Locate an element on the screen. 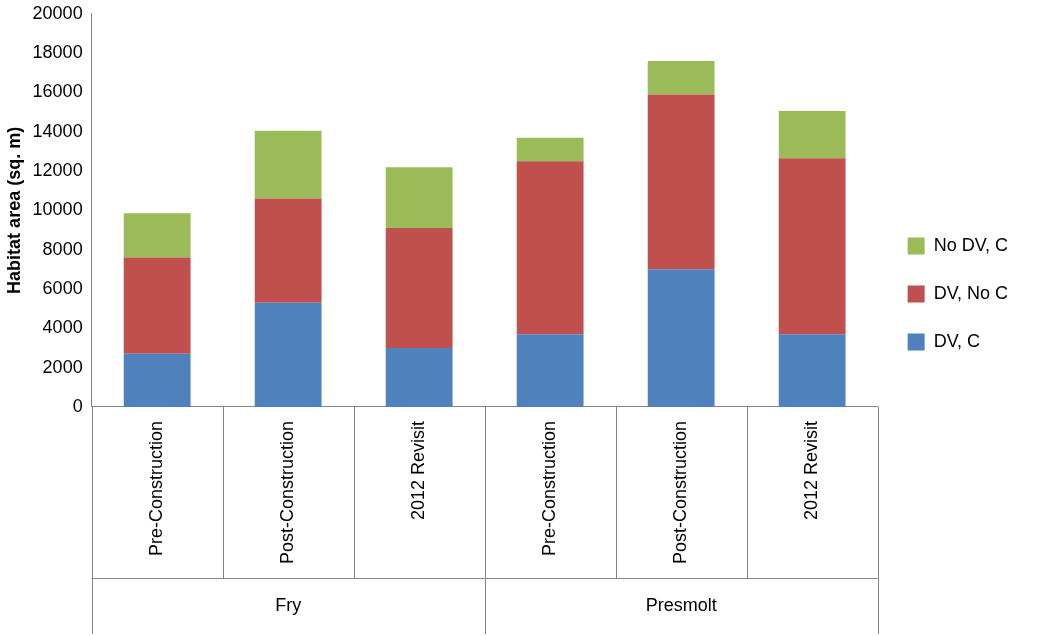 This screenshot has height=636, width=1038. text: Presmolt is located at coordinates (681, 604).